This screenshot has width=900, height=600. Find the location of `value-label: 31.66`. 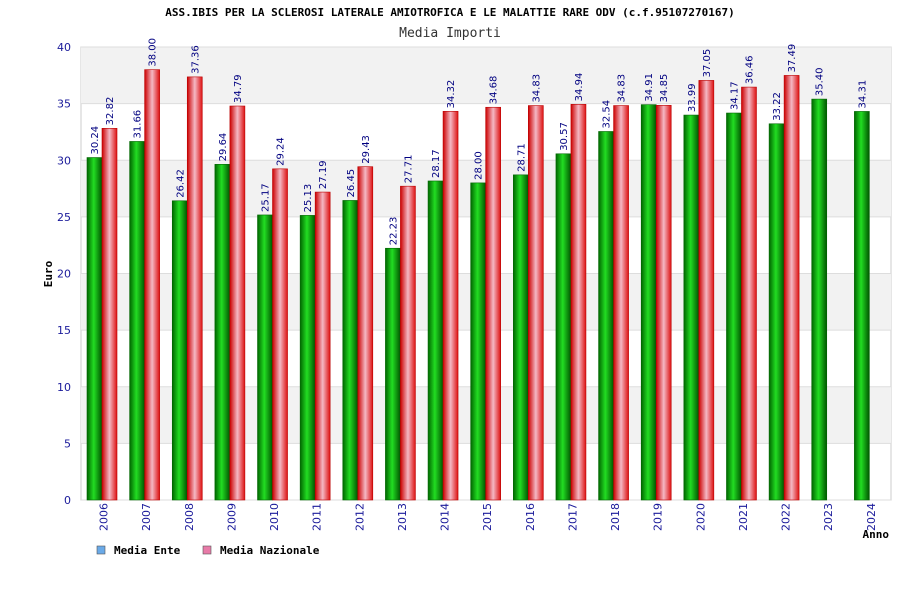

value-label: 31.66 is located at coordinates (138, 124).